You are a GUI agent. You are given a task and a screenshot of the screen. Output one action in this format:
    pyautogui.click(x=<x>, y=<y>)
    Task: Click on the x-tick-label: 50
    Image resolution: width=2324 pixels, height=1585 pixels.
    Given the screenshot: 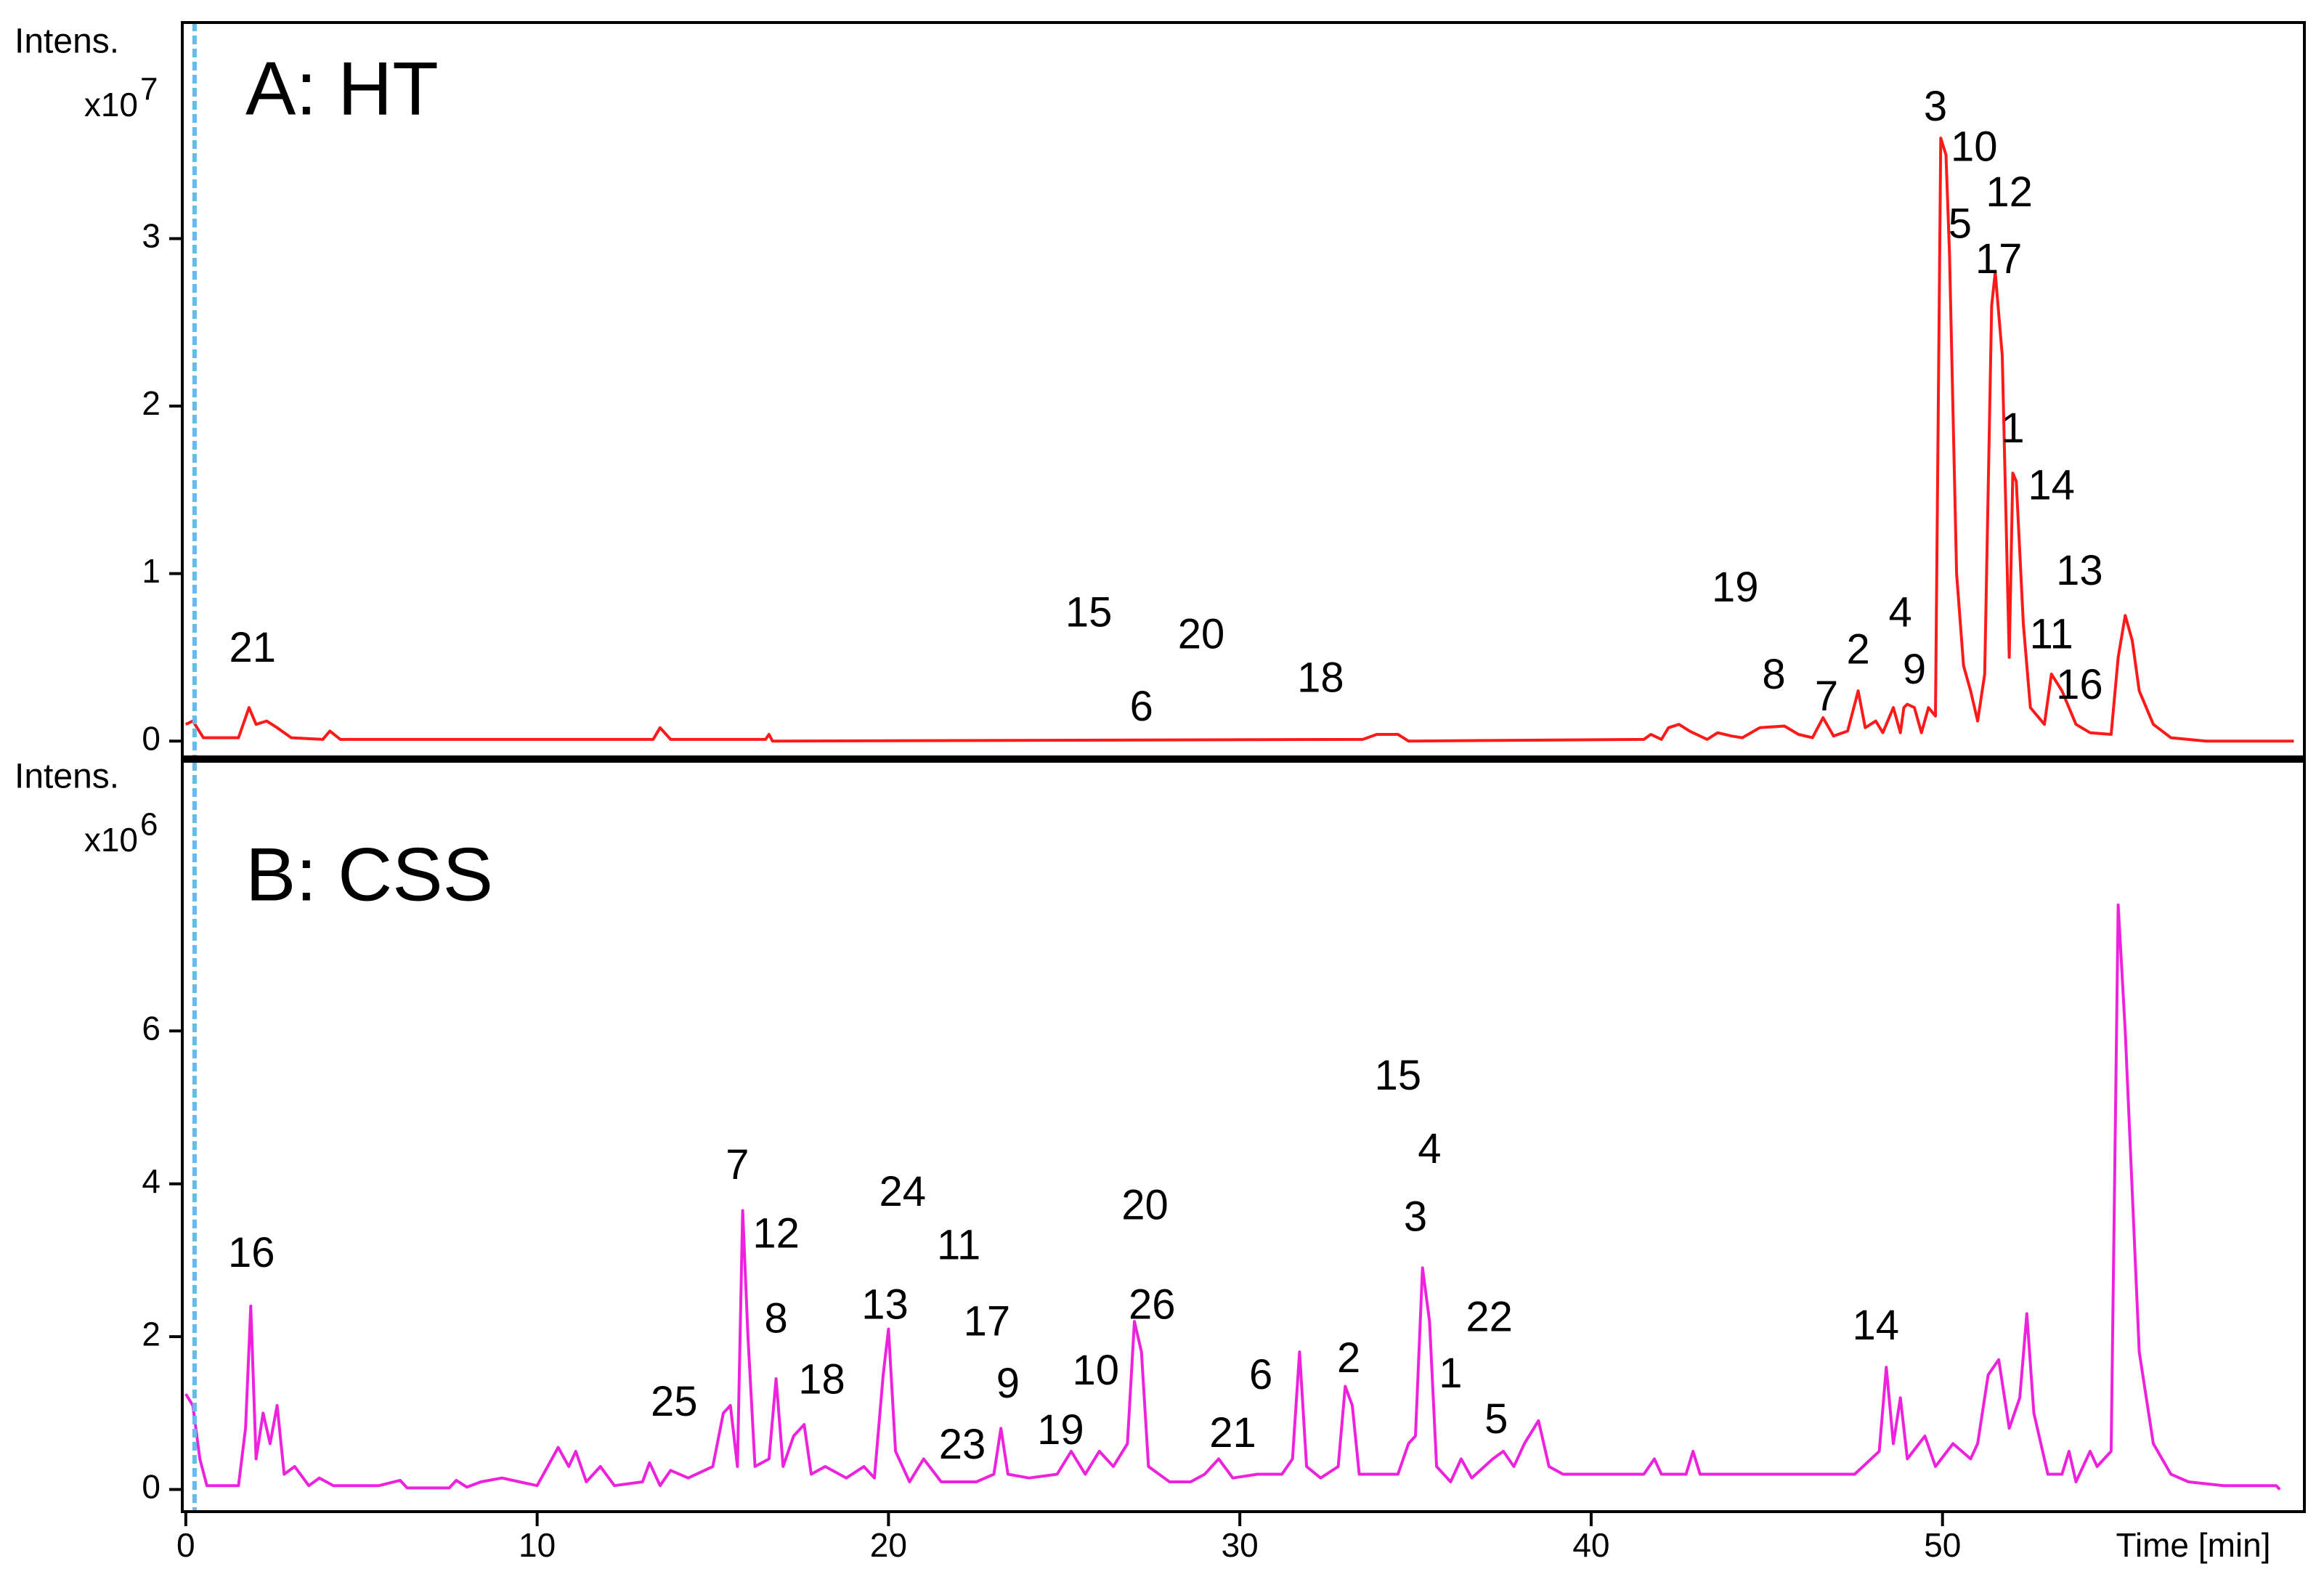 What is the action you would take?
    pyautogui.click(x=1942, y=1545)
    